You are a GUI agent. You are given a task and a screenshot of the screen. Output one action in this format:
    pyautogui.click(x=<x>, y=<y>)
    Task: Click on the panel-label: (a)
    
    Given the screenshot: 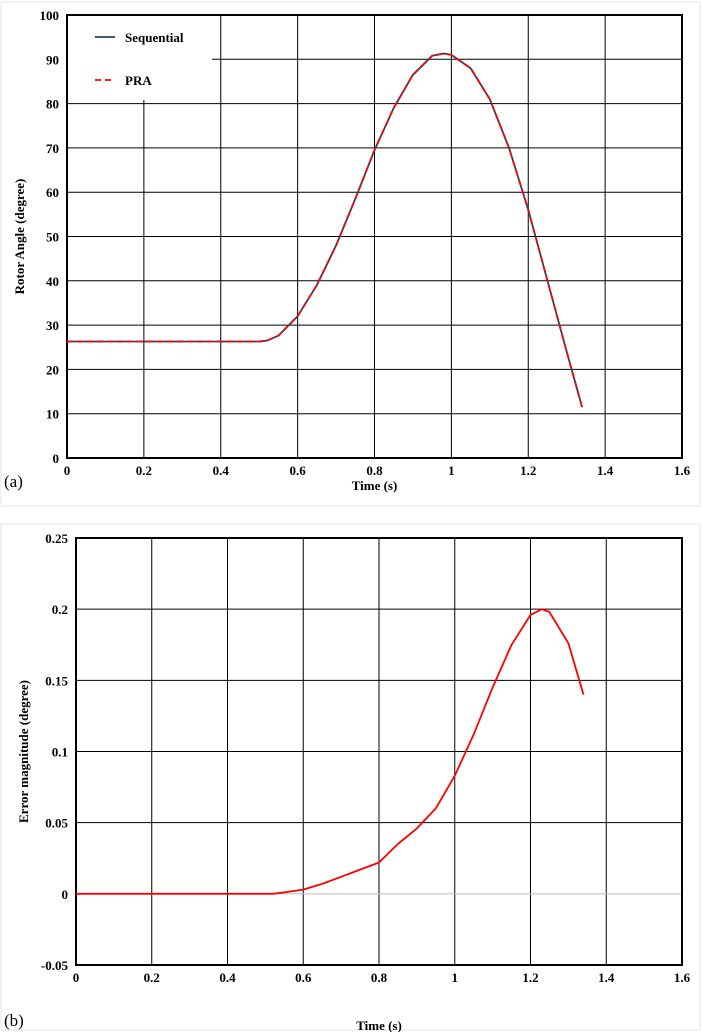 What is the action you would take?
    pyautogui.click(x=13, y=481)
    